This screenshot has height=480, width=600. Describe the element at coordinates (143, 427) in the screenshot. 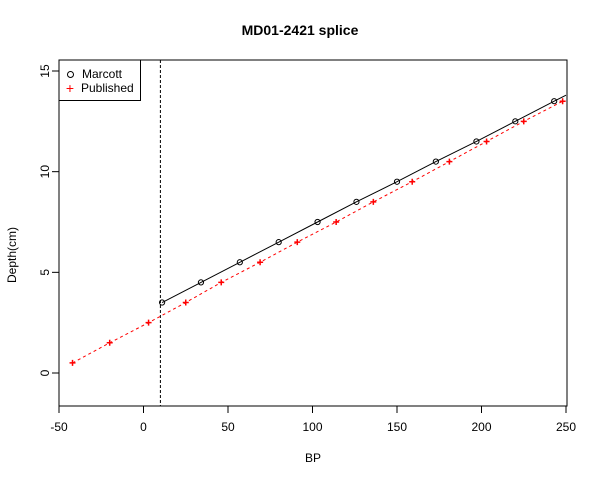

I see `x-tick-label: 0` at that location.